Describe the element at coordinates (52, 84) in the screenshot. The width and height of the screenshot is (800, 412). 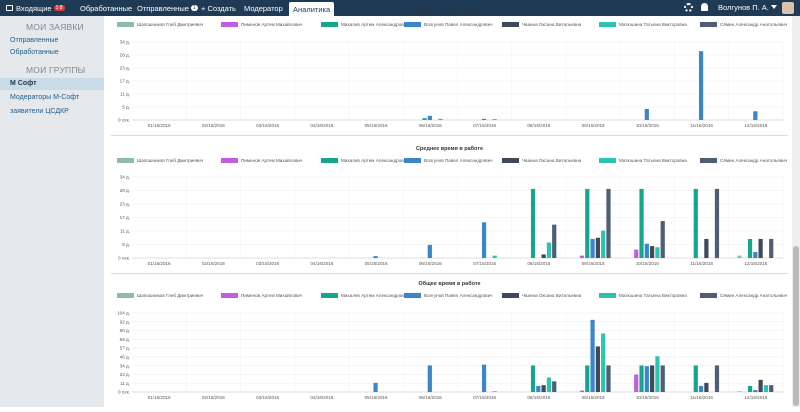
I see `sidebar-group-m-soft: М Софт` at that location.